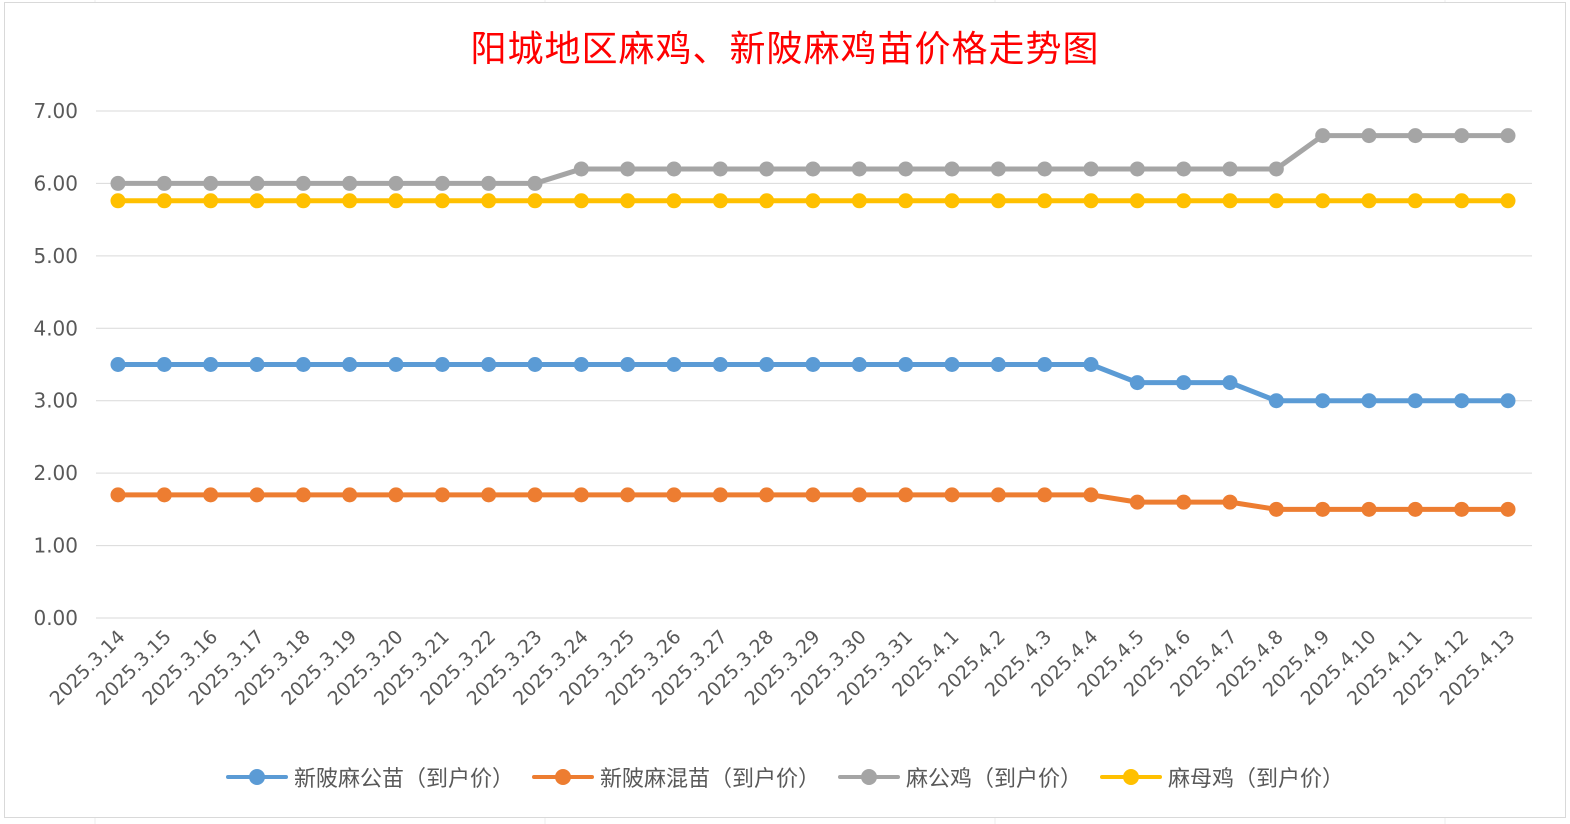 The width and height of the screenshot is (1570, 824). I want to click on y-tick-label: 2.00, so click(55, 473).